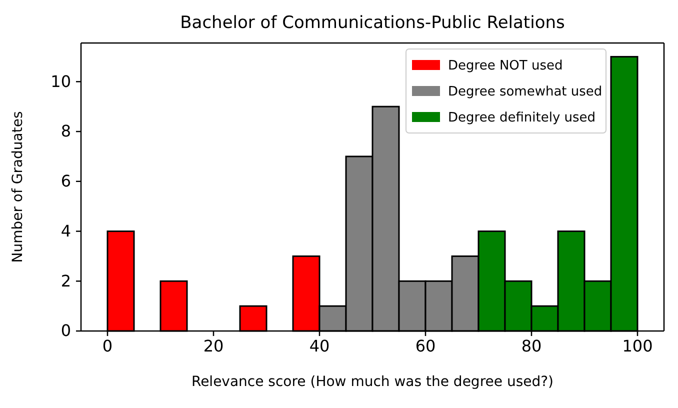 The width and height of the screenshot is (678, 408). Describe the element at coordinates (65, 181) in the screenshot. I see `y-tick-label: 6` at that location.